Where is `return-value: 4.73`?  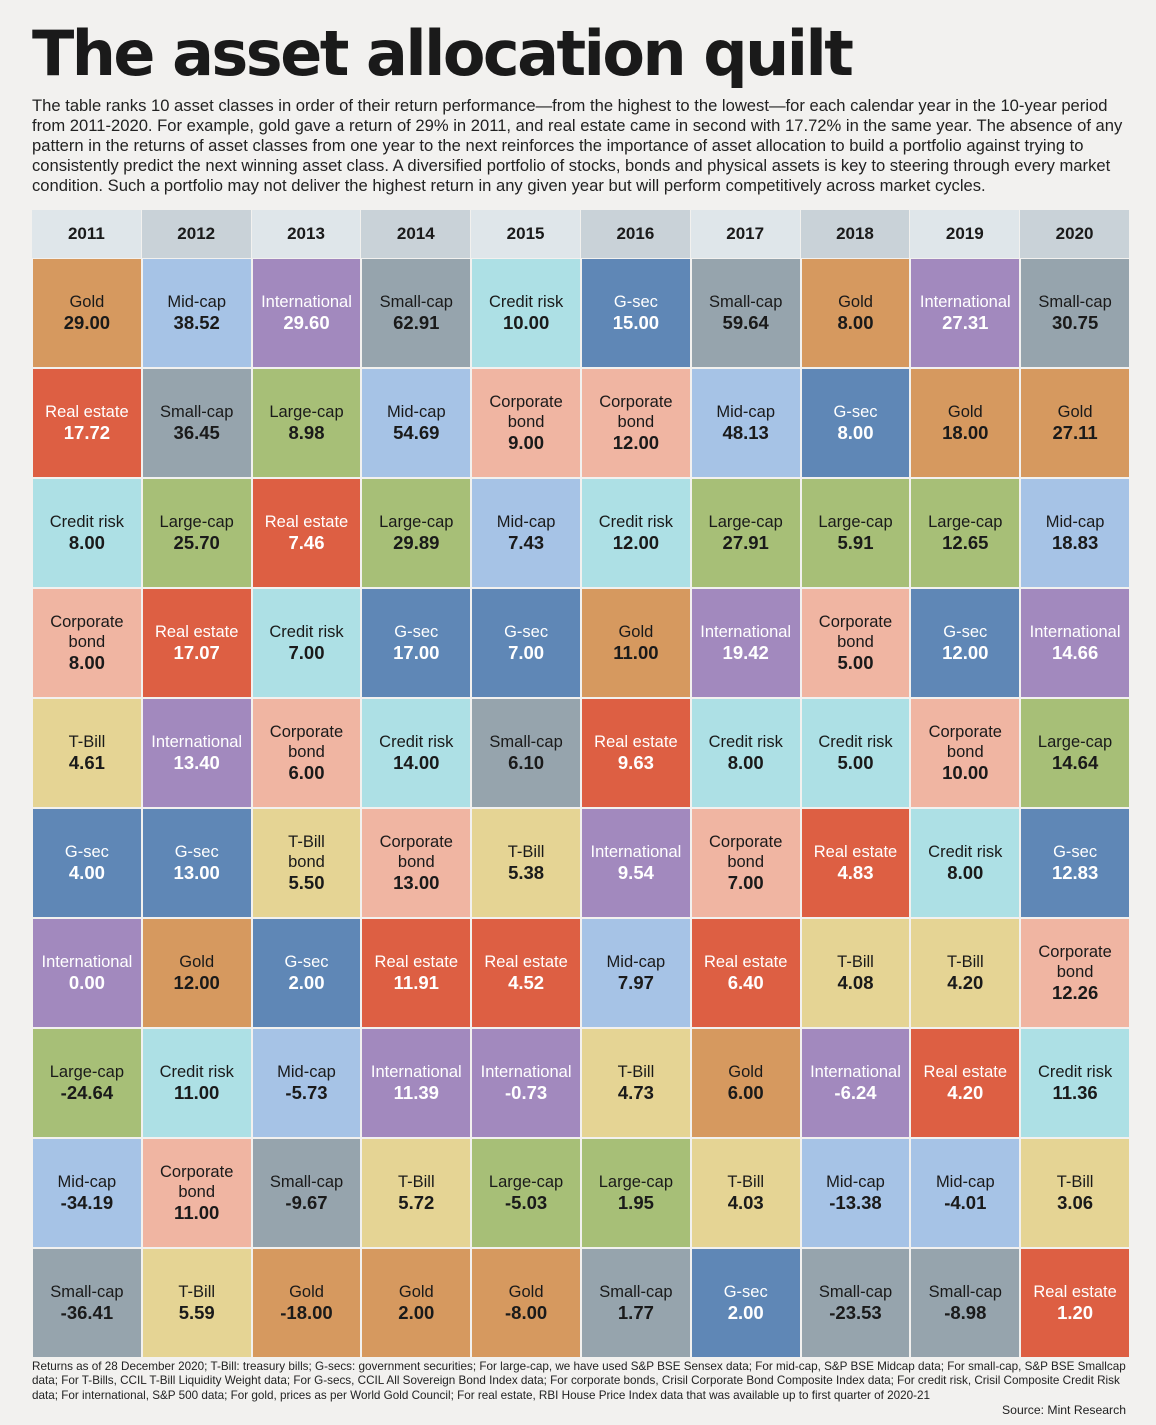
return-value: 4.73 is located at coordinates (635, 1092).